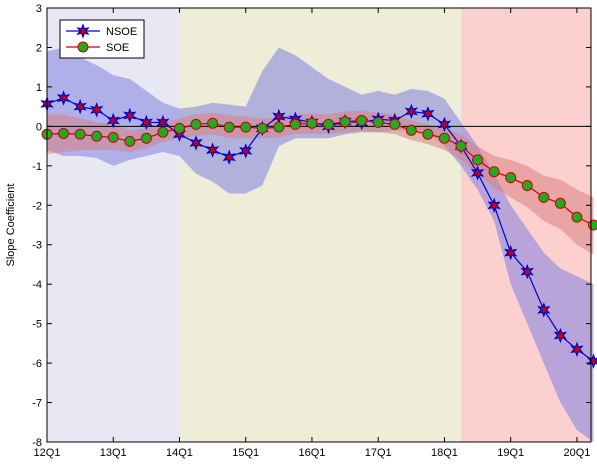  What do you see at coordinates (39, 88) in the screenshot?
I see `y-tick-label: 1` at bounding box center [39, 88].